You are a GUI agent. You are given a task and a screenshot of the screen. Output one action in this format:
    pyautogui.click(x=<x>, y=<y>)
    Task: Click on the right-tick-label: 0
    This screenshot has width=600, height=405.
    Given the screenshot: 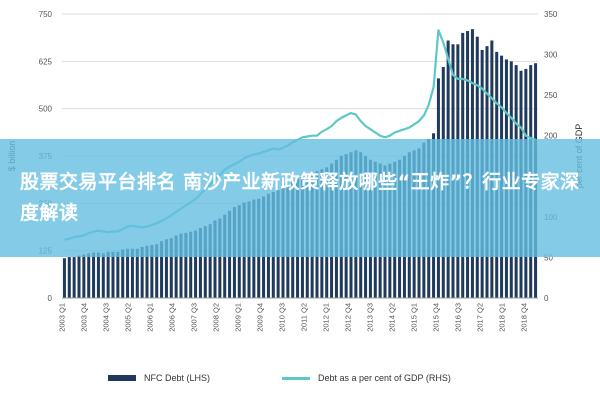 What is the action you would take?
    pyautogui.click(x=546, y=298)
    